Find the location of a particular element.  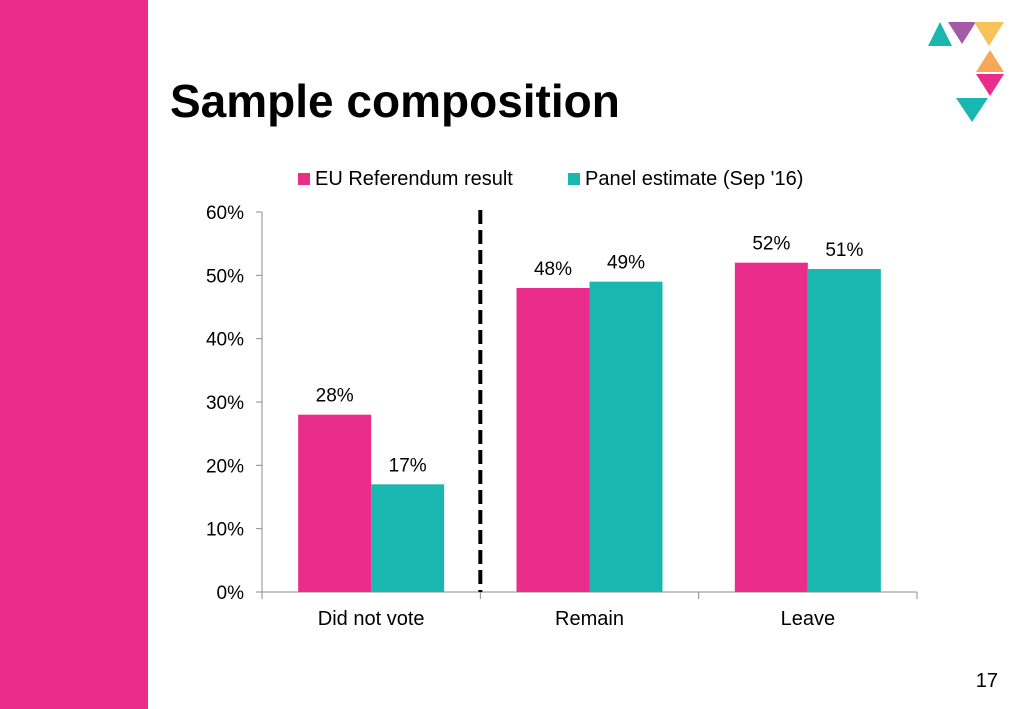

bar-panel-leave is located at coordinates (844, 430).